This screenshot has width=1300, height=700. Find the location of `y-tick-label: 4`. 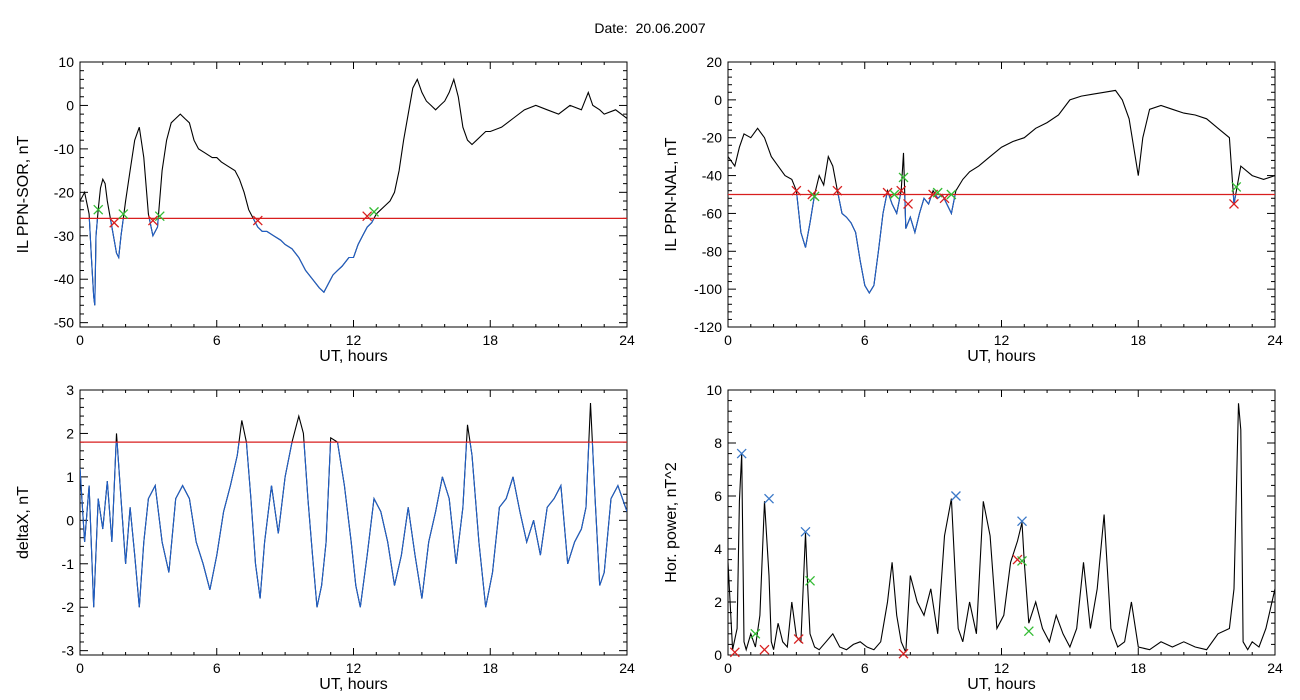

y-tick-label: 4 is located at coordinates (718, 549).